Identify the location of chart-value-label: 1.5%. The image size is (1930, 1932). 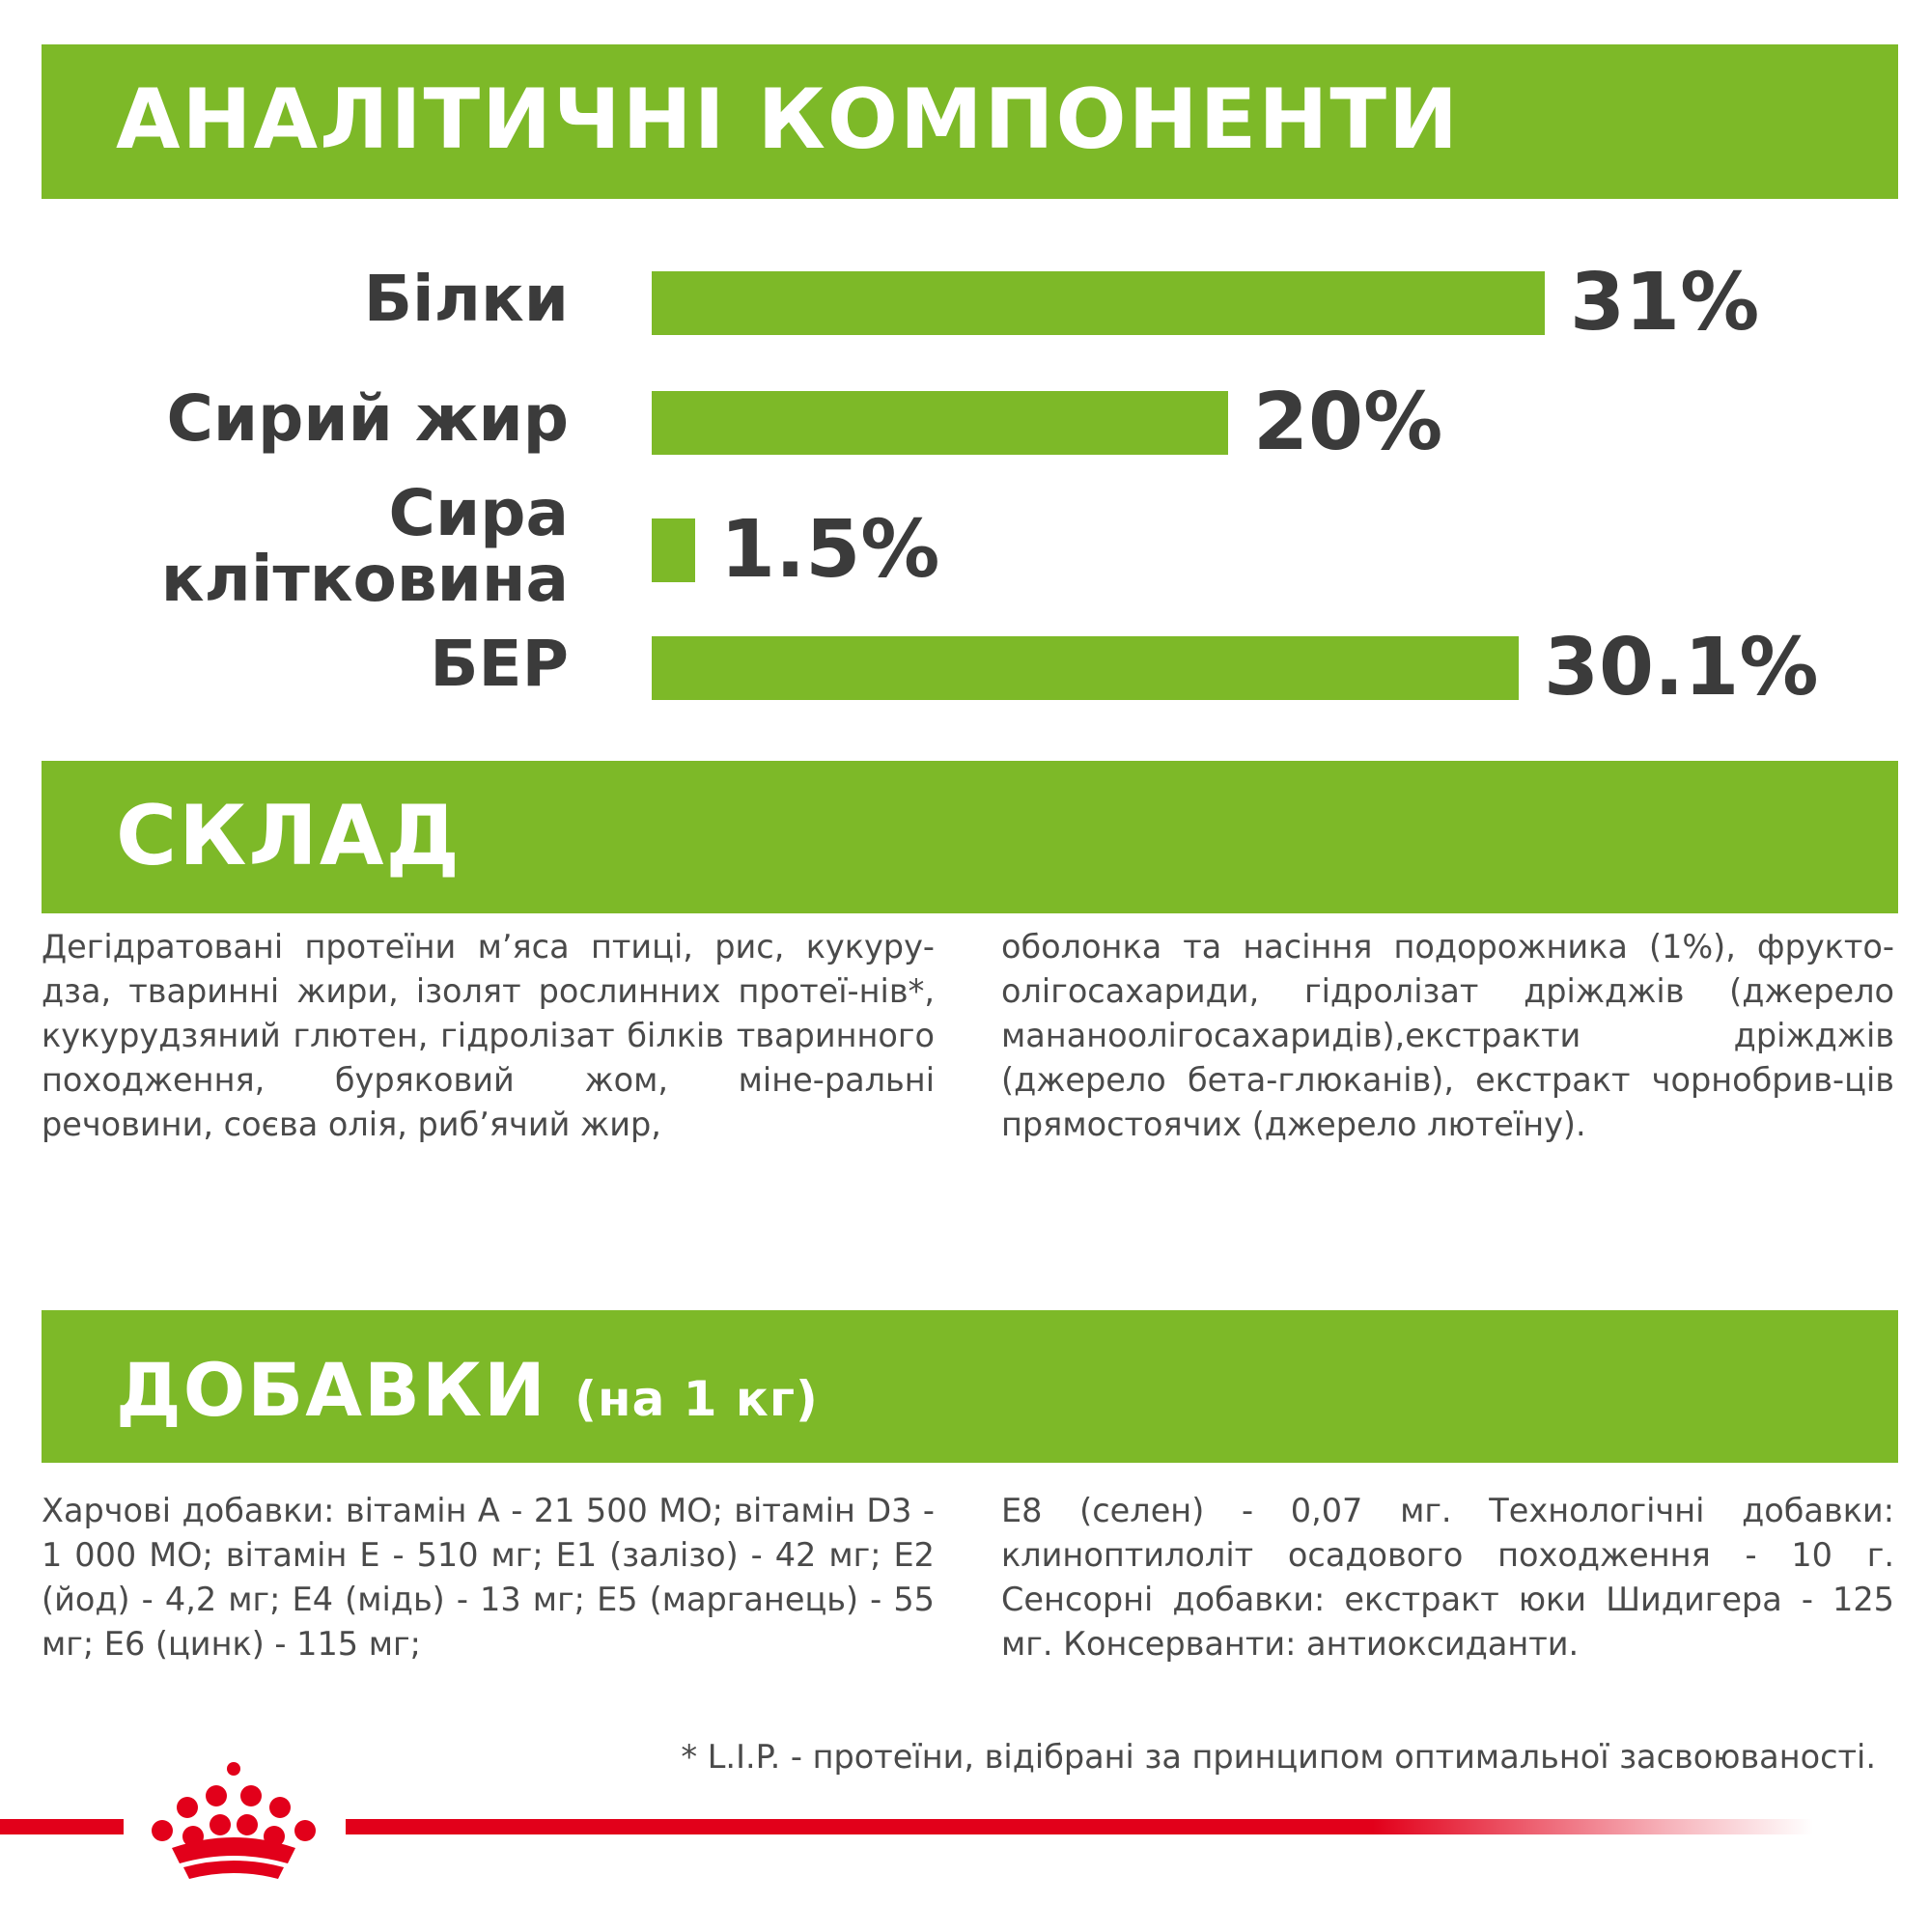
(830, 550).